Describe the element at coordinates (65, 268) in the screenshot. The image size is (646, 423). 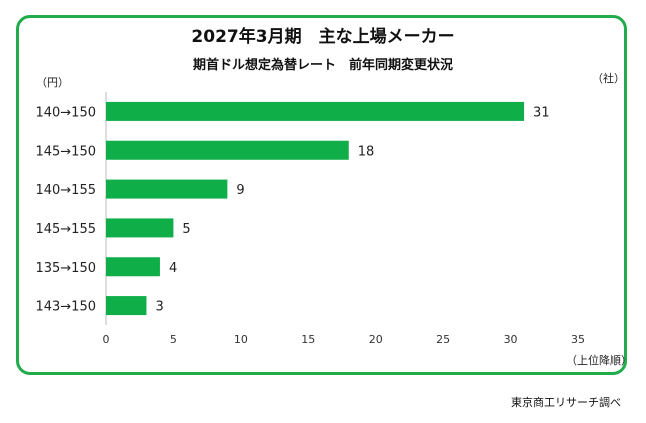
I see `category-label: 135→150` at that location.